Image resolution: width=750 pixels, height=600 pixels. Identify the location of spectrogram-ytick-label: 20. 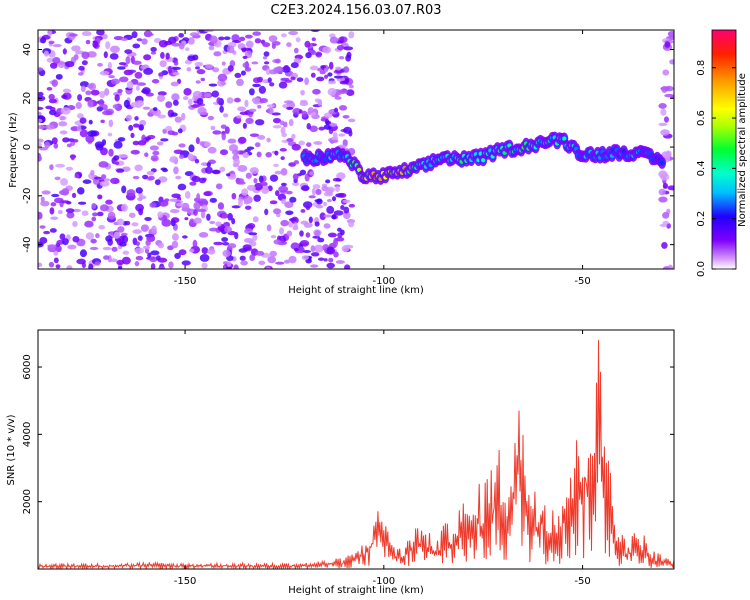
(27, 98).